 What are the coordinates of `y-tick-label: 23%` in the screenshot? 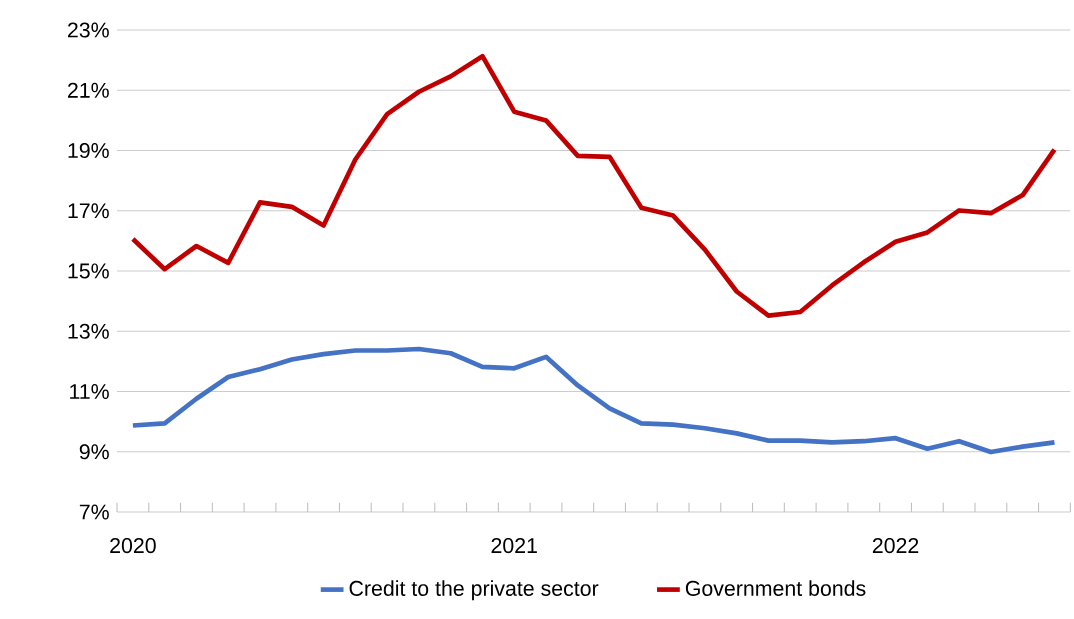 It's located at (88, 30).